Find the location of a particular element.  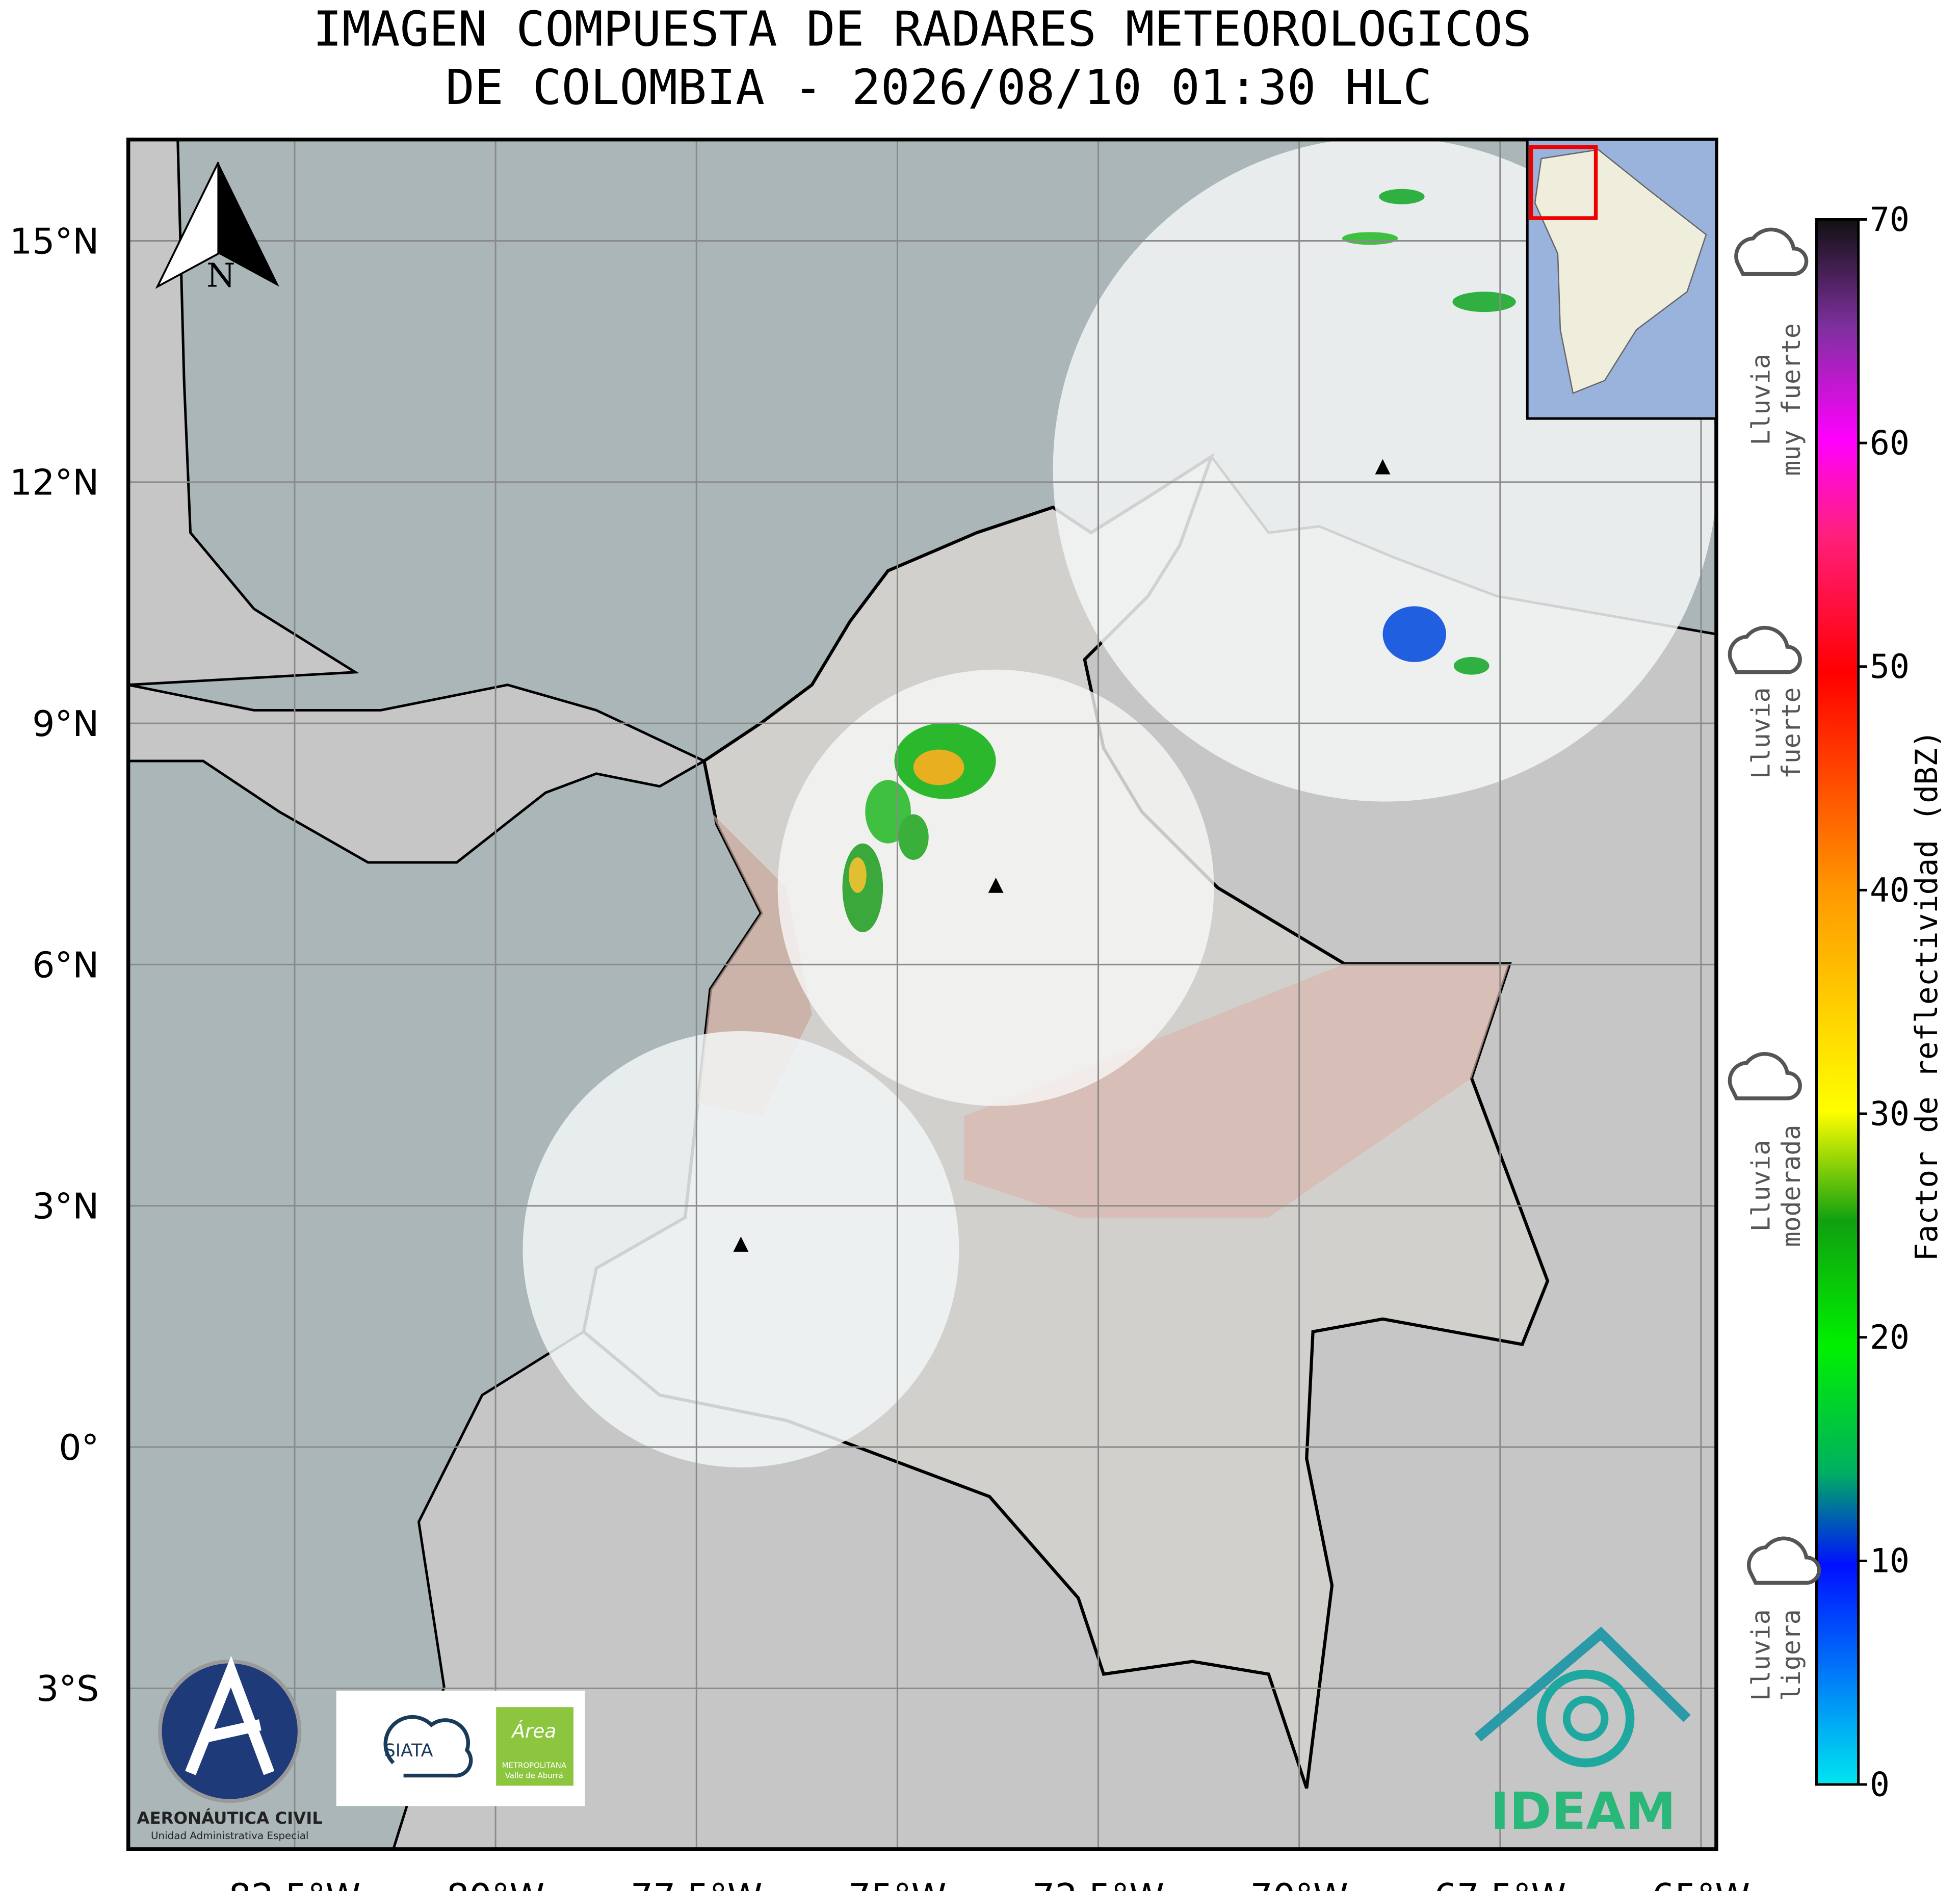

colorbar-tick-label: 30 is located at coordinates (1890, 1114).